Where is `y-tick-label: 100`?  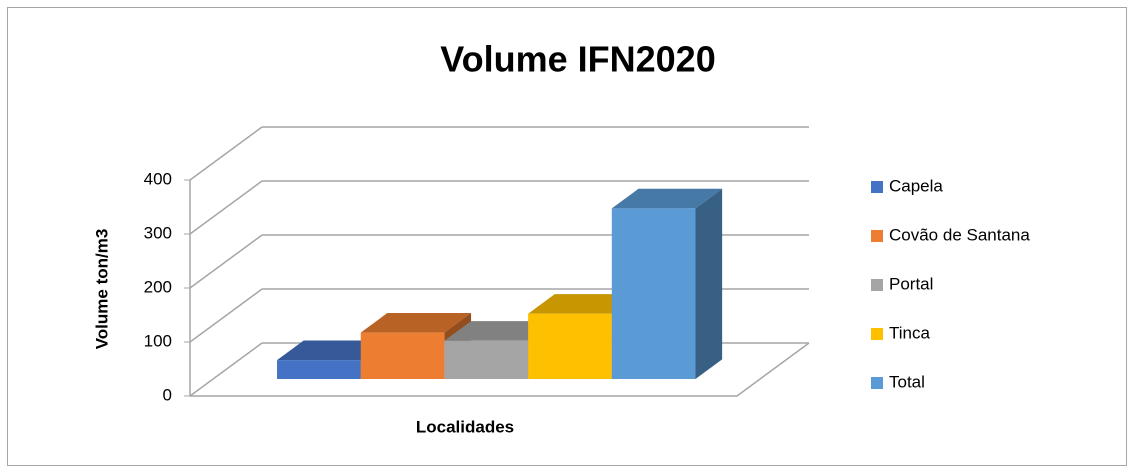 y-tick-label: 100 is located at coordinates (158, 340).